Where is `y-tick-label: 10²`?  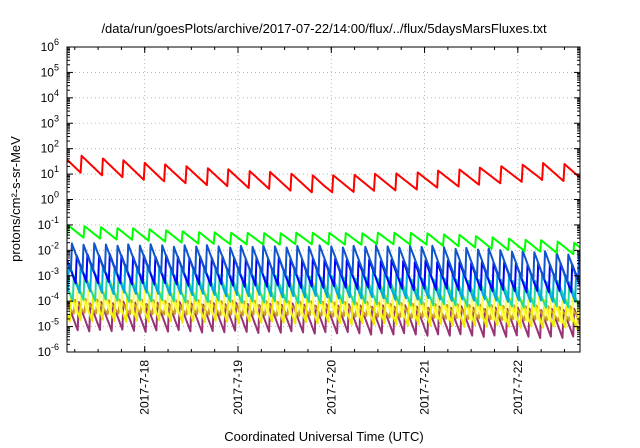 y-tick-label: 10² is located at coordinates (50, 147).